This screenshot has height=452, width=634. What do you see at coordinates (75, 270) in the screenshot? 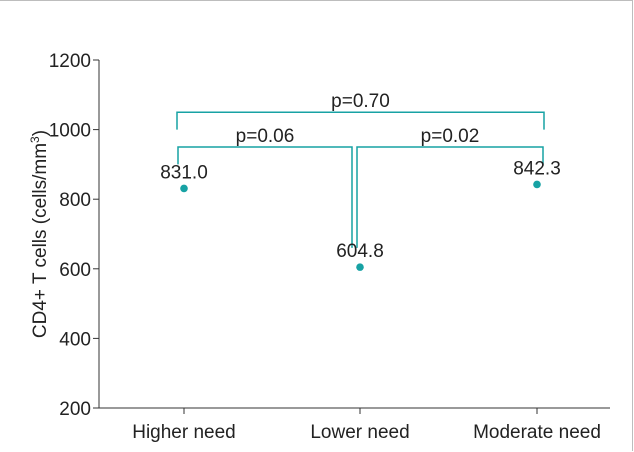
I see `y-tick-label: 600` at bounding box center [75, 270].